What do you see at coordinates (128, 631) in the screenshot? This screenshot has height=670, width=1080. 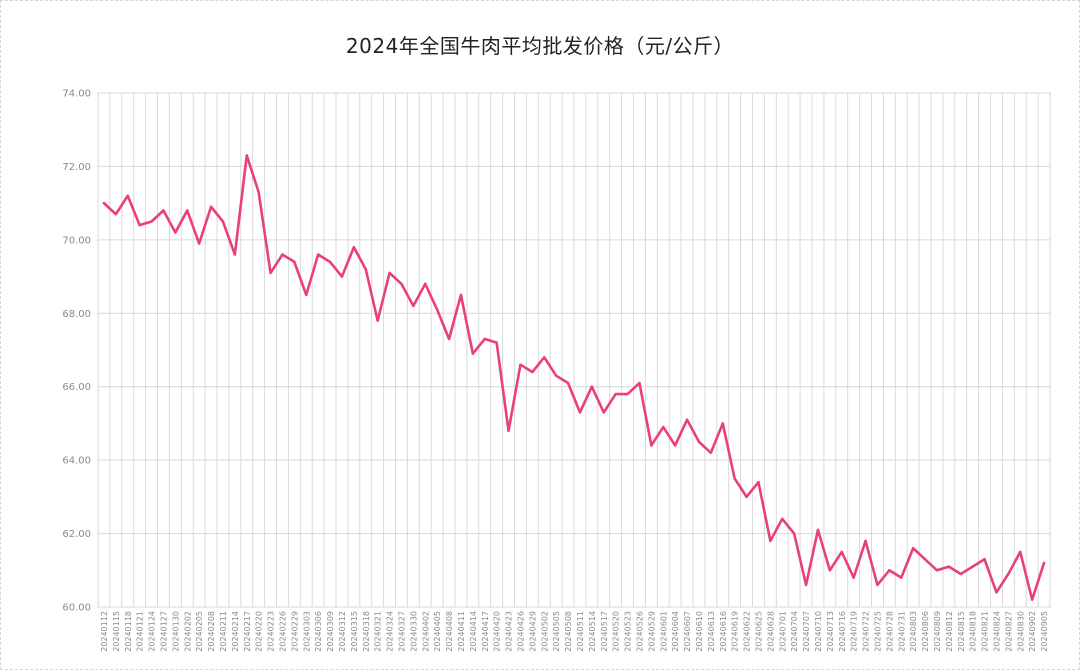 I see `x-tick-label: 20240118` at bounding box center [128, 631].